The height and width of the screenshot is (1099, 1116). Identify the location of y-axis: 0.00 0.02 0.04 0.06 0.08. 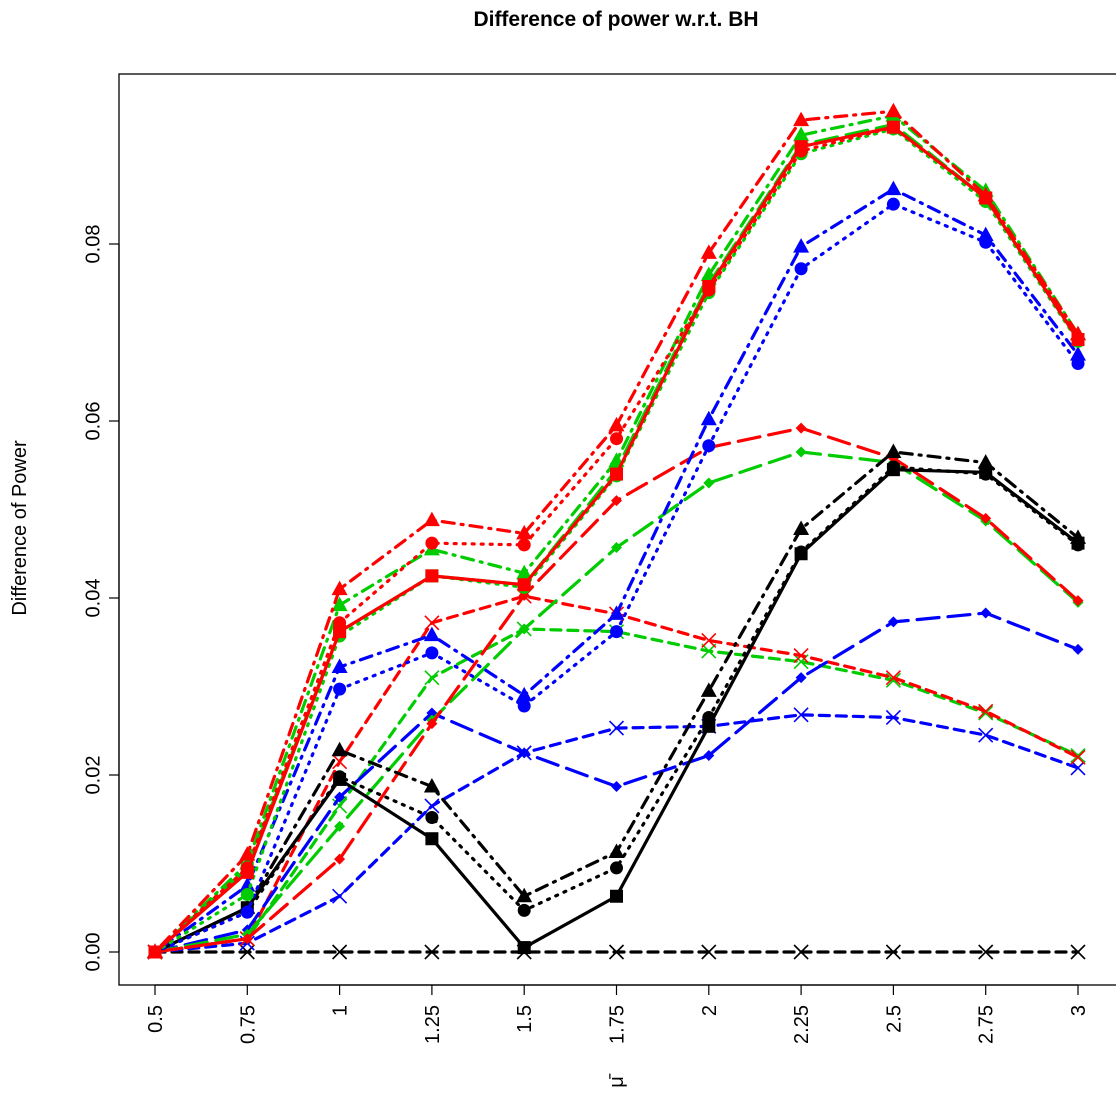
(101, 598).